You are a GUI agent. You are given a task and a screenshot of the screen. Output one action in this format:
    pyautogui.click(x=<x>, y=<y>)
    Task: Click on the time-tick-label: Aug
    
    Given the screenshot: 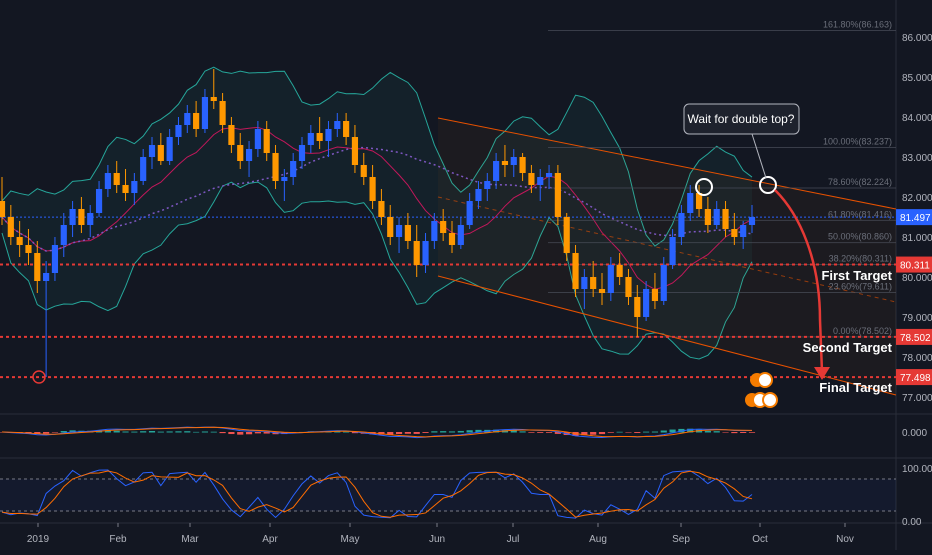 What is the action you would take?
    pyautogui.click(x=598, y=539)
    